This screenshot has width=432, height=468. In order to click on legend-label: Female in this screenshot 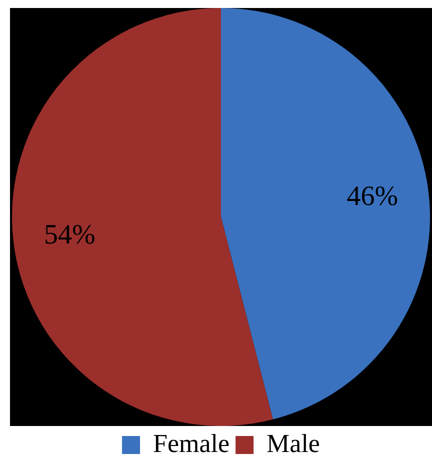, I will do `click(191, 443)`.